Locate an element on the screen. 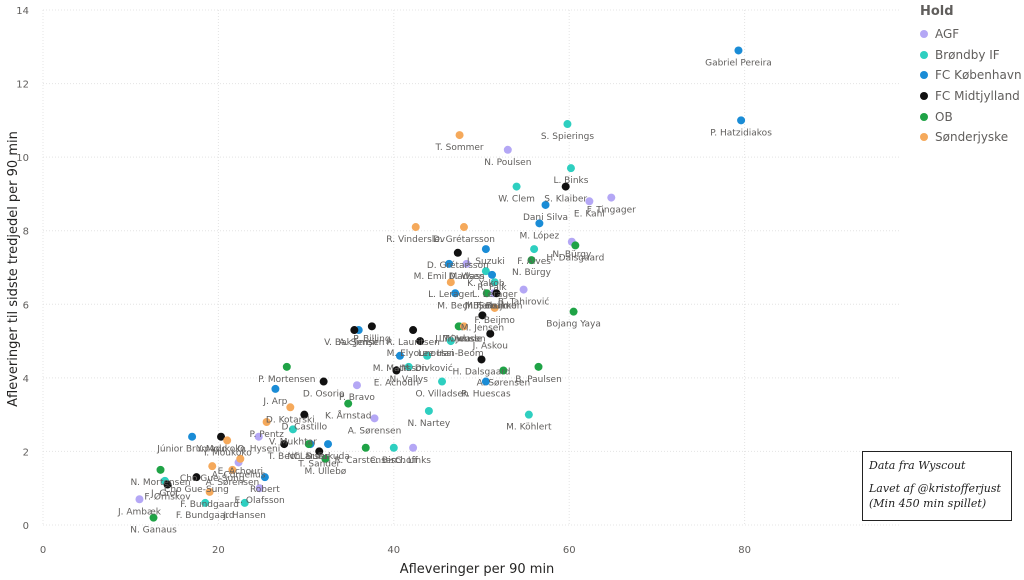 This screenshot has height=580, width=1024. y-tick-label: 12 is located at coordinates (22, 85).